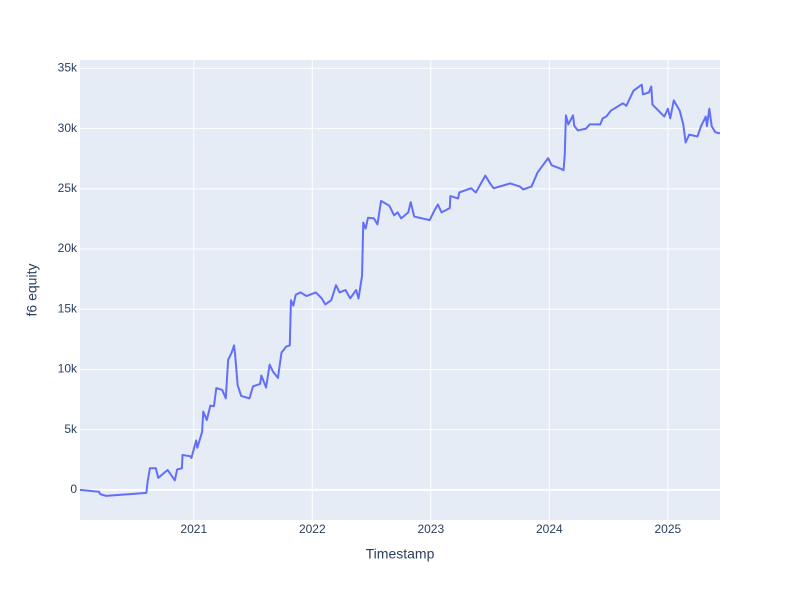  Describe the element at coordinates (68, 188) in the screenshot. I see `y-tick-label: 25k` at that location.